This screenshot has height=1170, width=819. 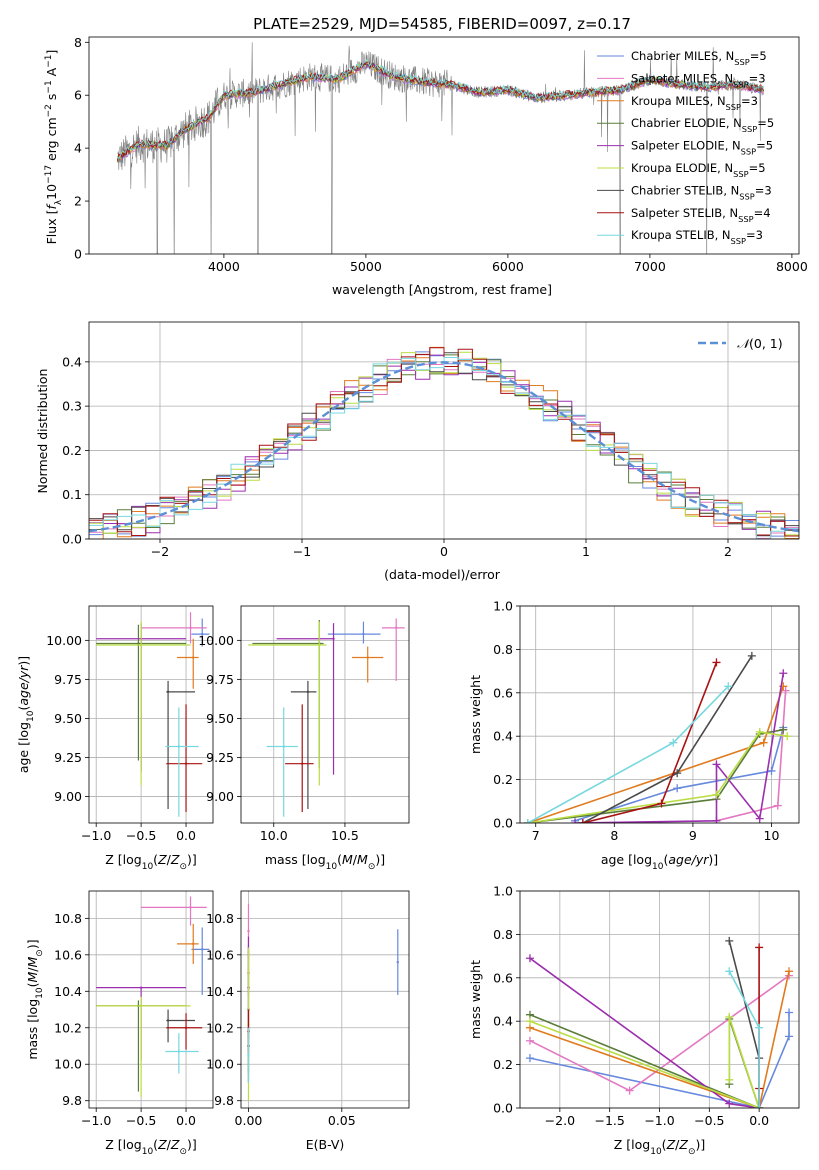 What do you see at coordinates (249, 1120) in the screenshot?
I see `x-tick-label: 0.00` at bounding box center [249, 1120].